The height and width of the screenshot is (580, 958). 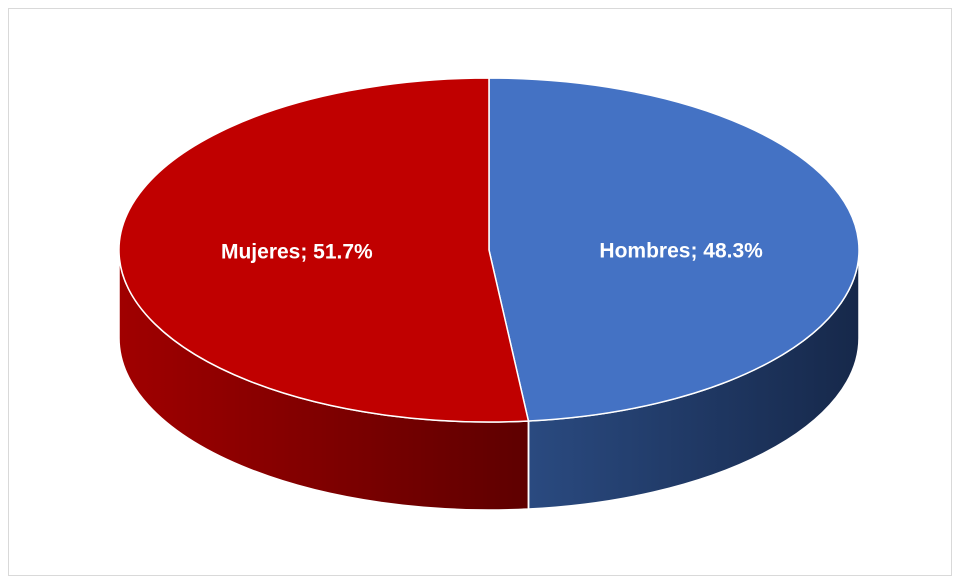 I want to click on data-label-mujeres: Mujeres; 51.7%, so click(x=297, y=251).